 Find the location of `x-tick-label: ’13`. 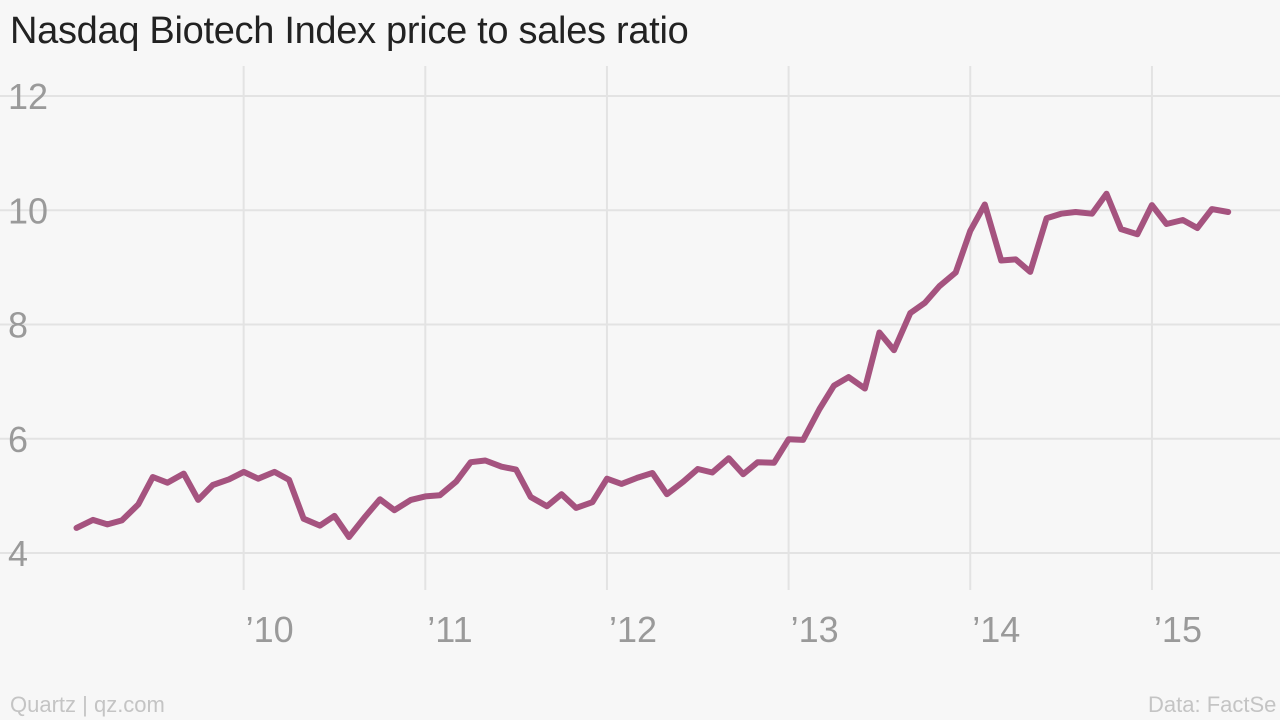

x-tick-label: ’13 is located at coordinates (815, 629).